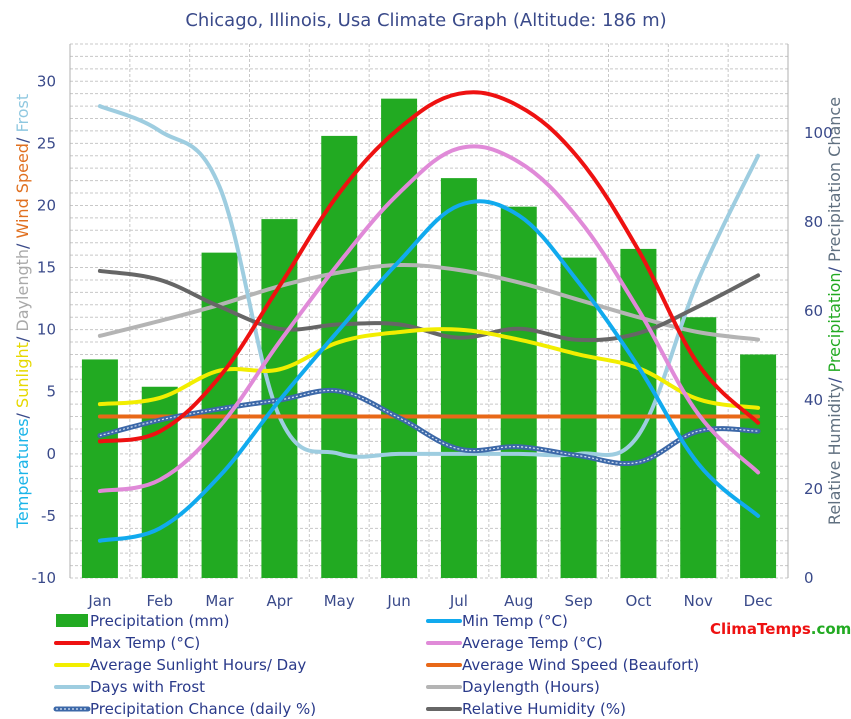  What do you see at coordinates (809, 578) in the screenshot?
I see `right-tick-label: 0` at bounding box center [809, 578].